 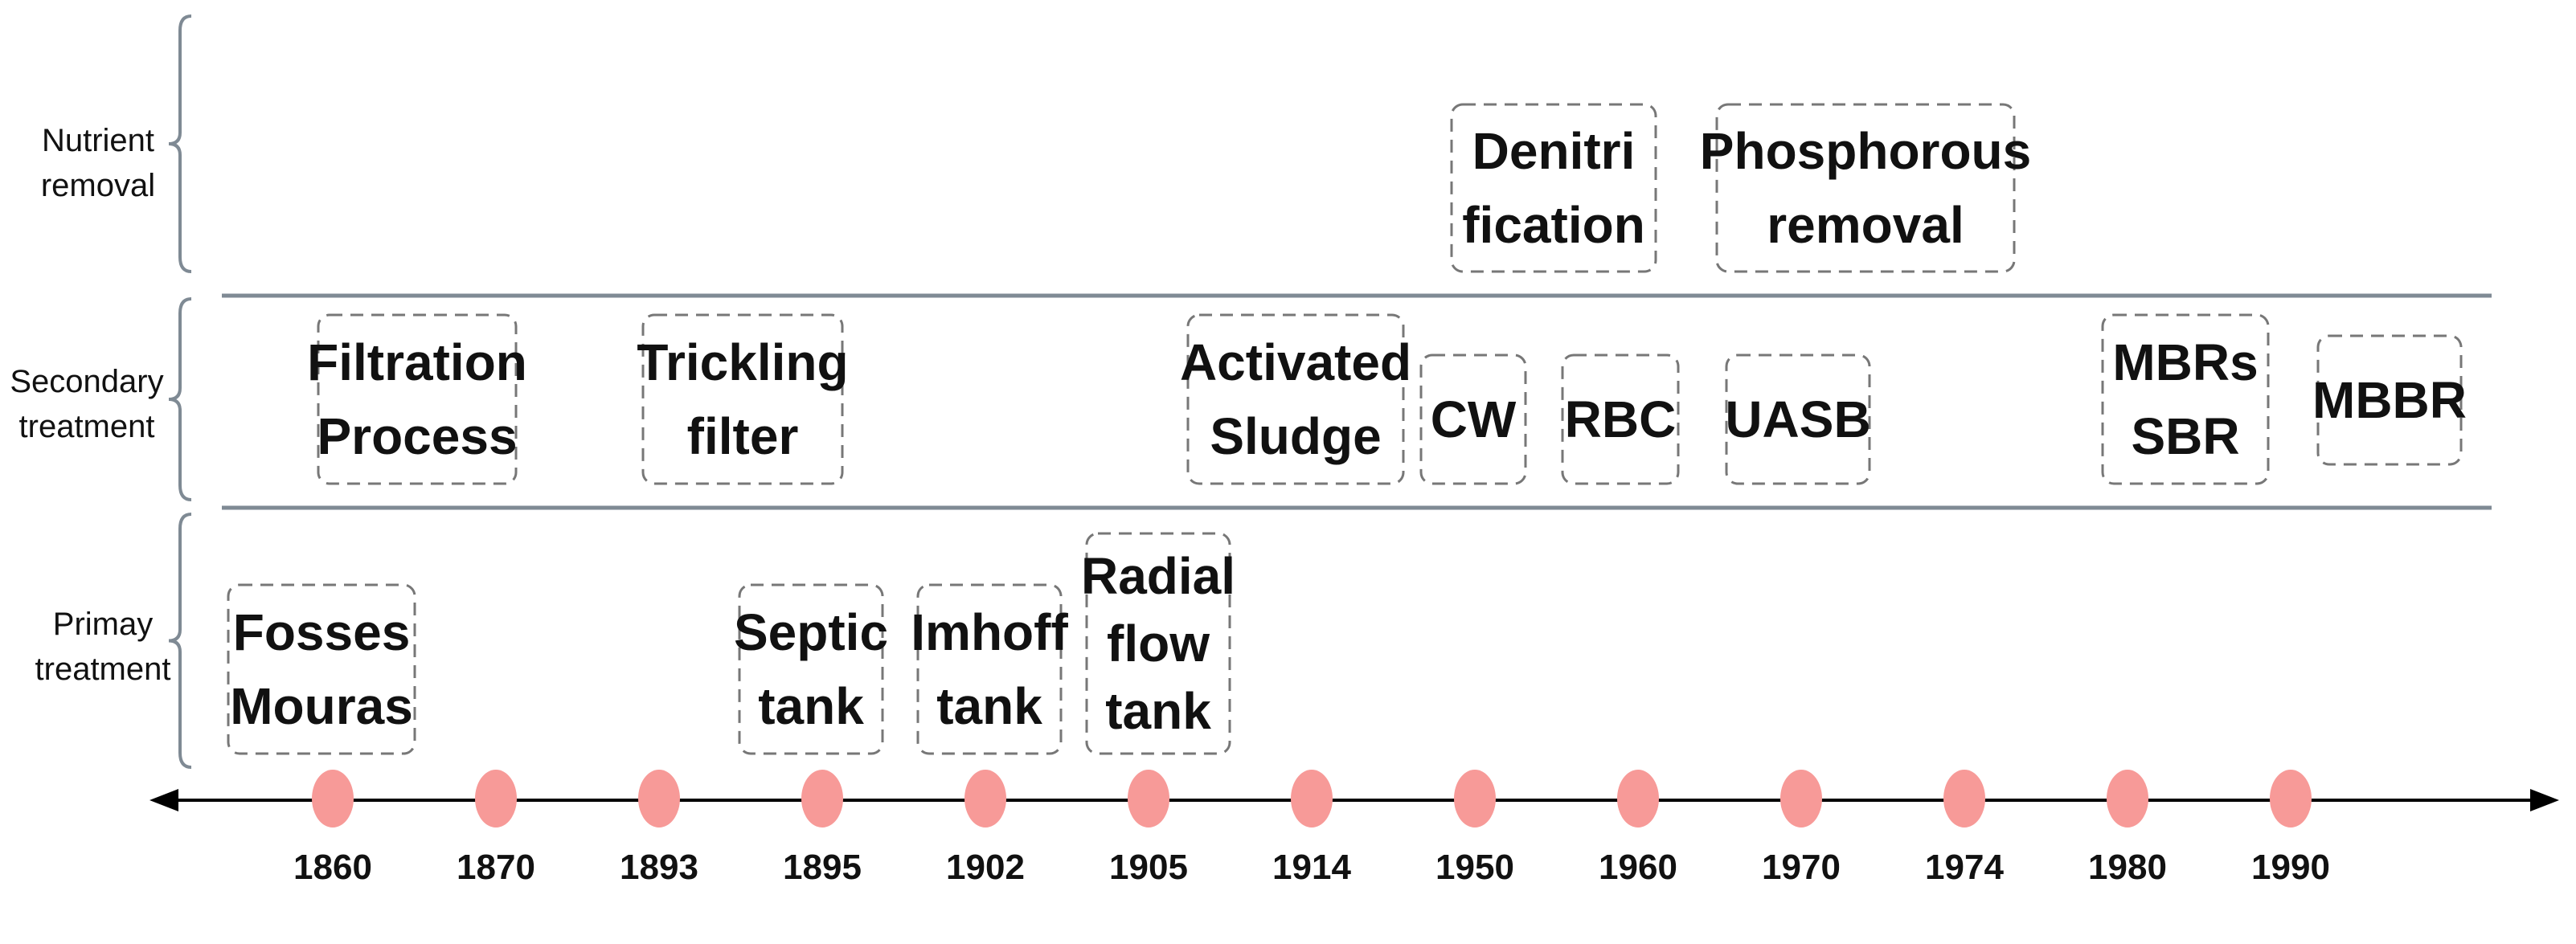 I want to click on timeline-box-uasb: UASB, so click(x=1798, y=419).